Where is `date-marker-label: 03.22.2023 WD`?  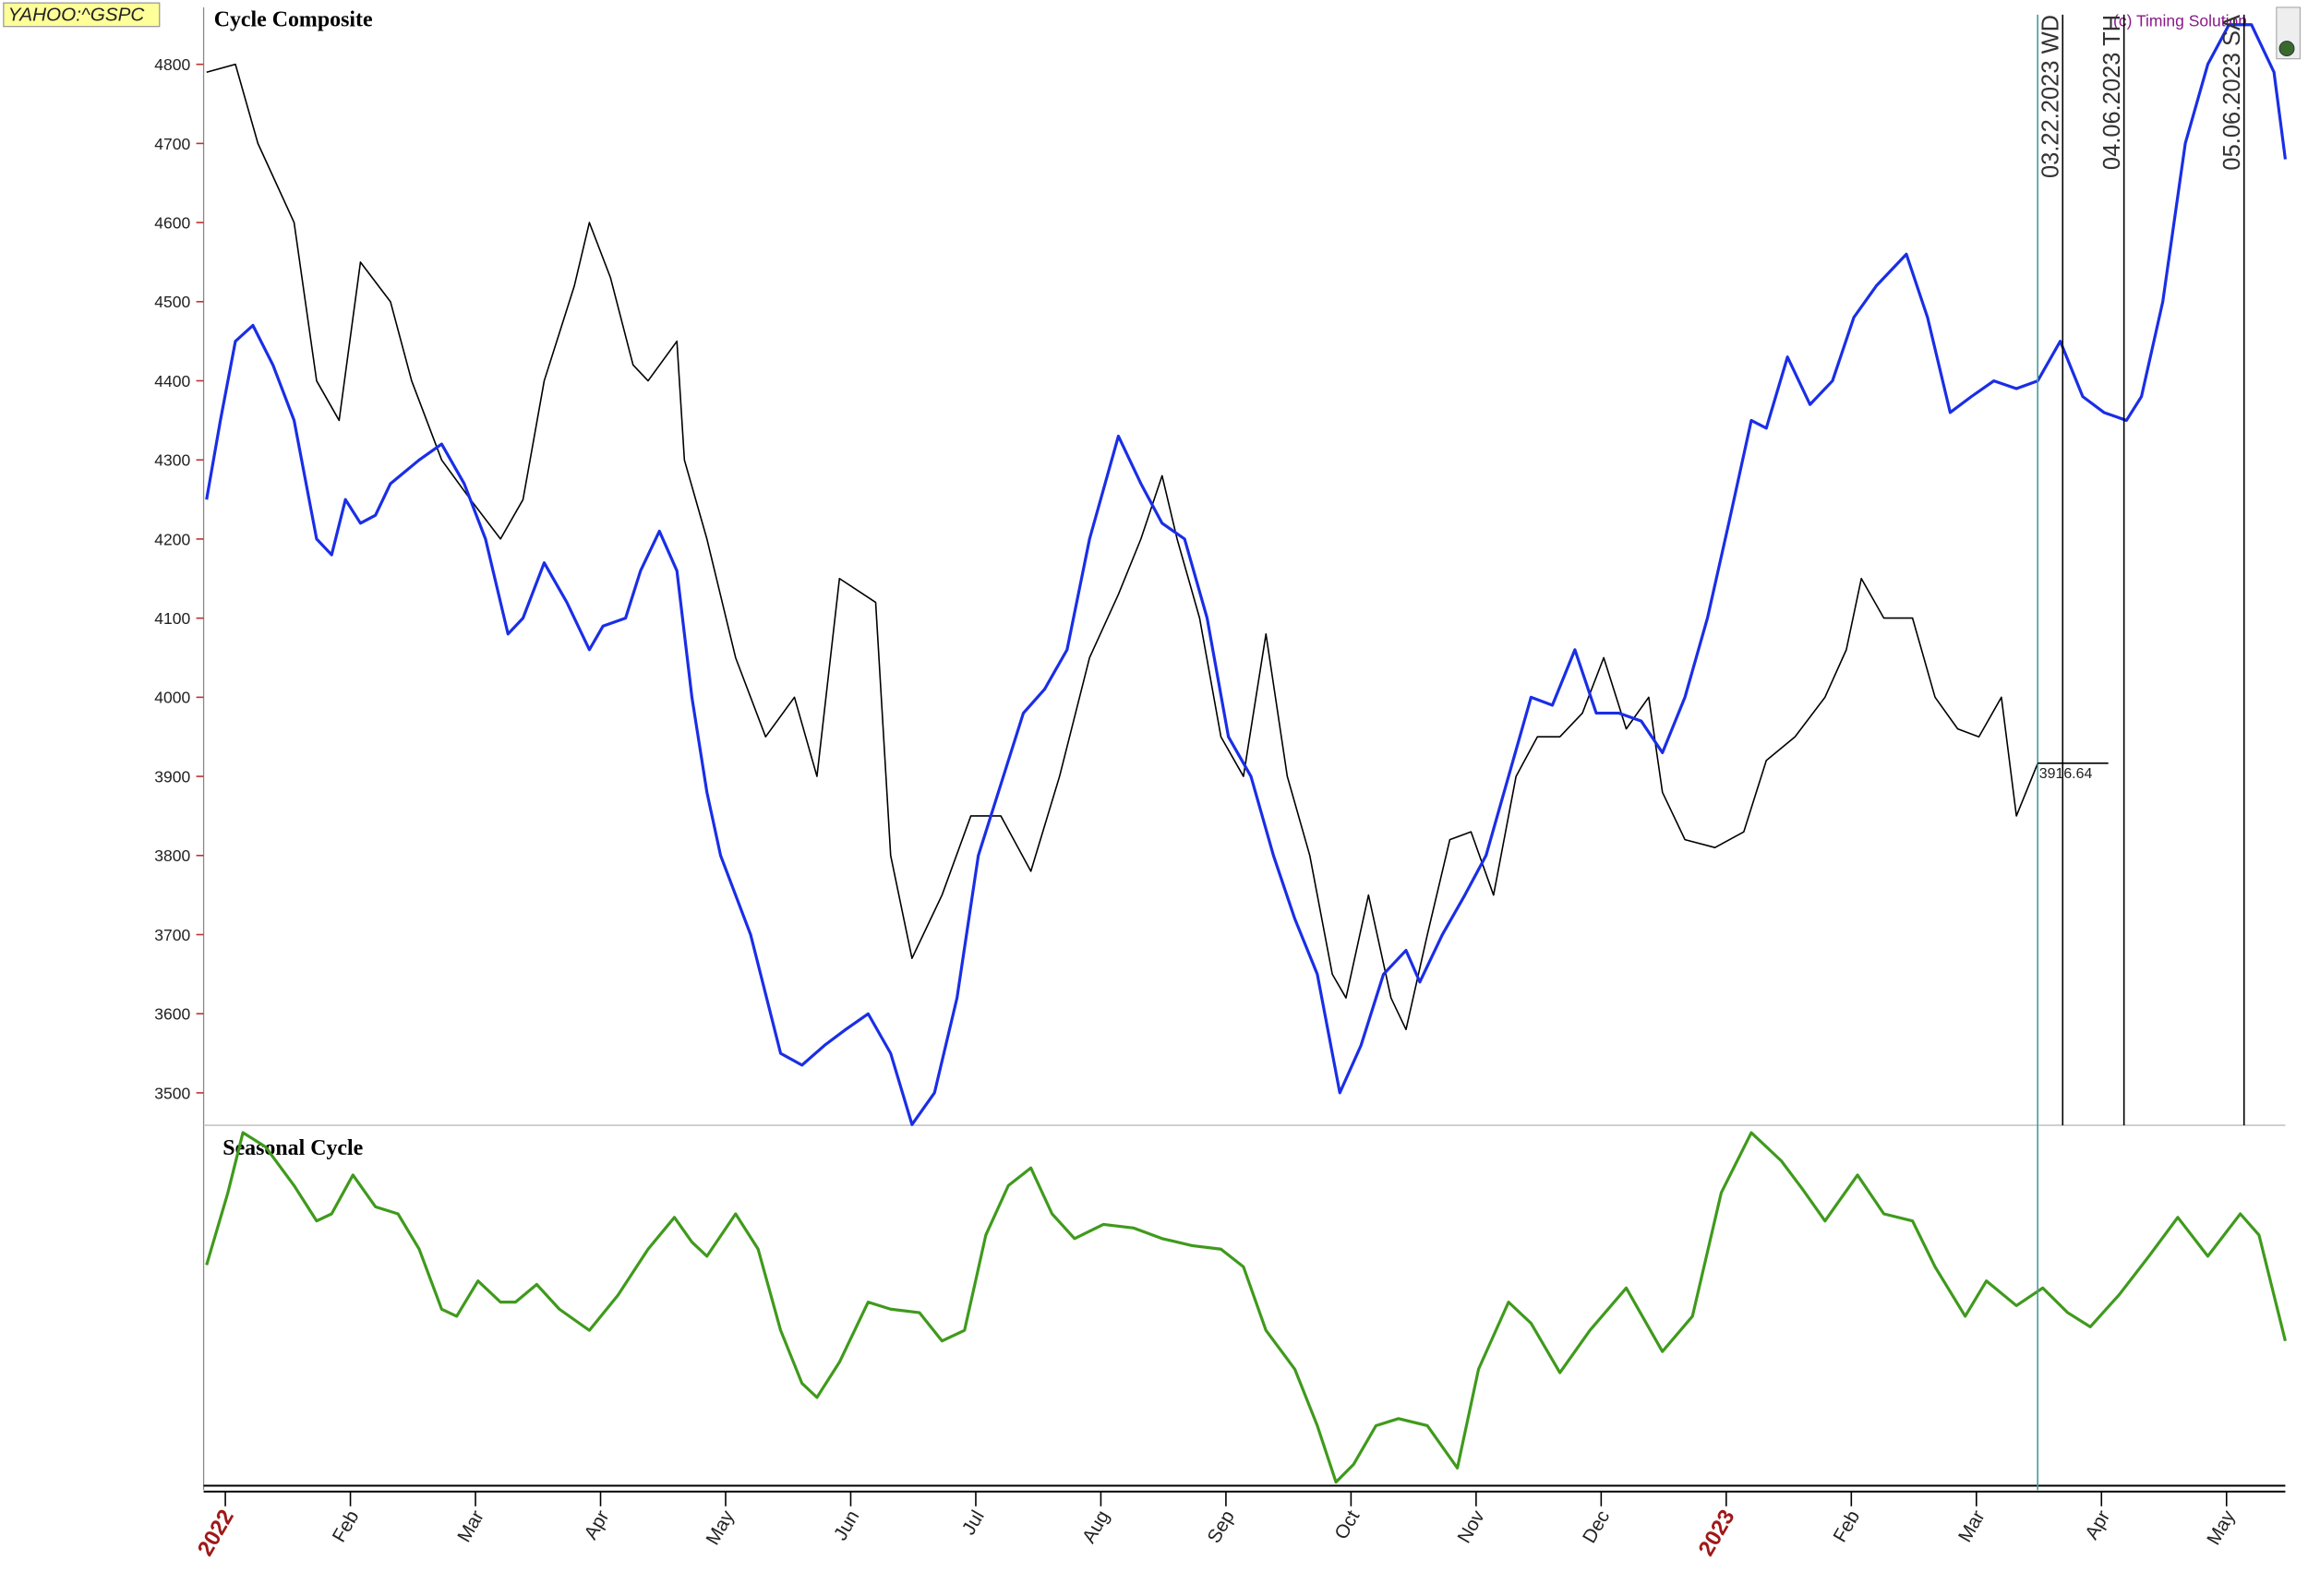 date-marker-label: 03.22.2023 WD is located at coordinates (2051, 96).